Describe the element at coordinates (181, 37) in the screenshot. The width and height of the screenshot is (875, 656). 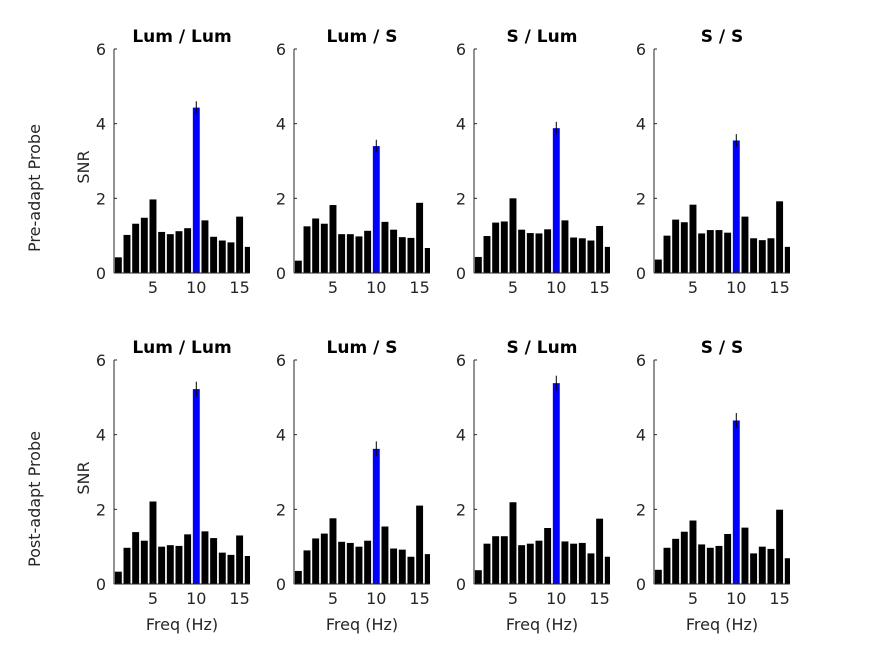
I see `panel-title: Lum / Lum` at that location.